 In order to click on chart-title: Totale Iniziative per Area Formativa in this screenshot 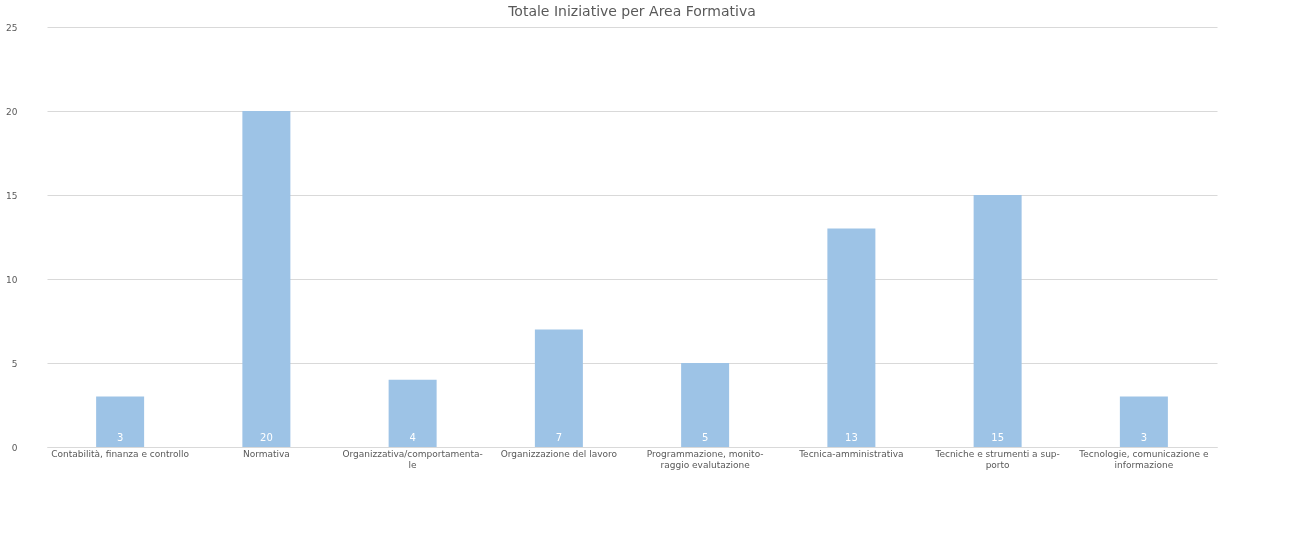, I will do `click(631, 11)`.